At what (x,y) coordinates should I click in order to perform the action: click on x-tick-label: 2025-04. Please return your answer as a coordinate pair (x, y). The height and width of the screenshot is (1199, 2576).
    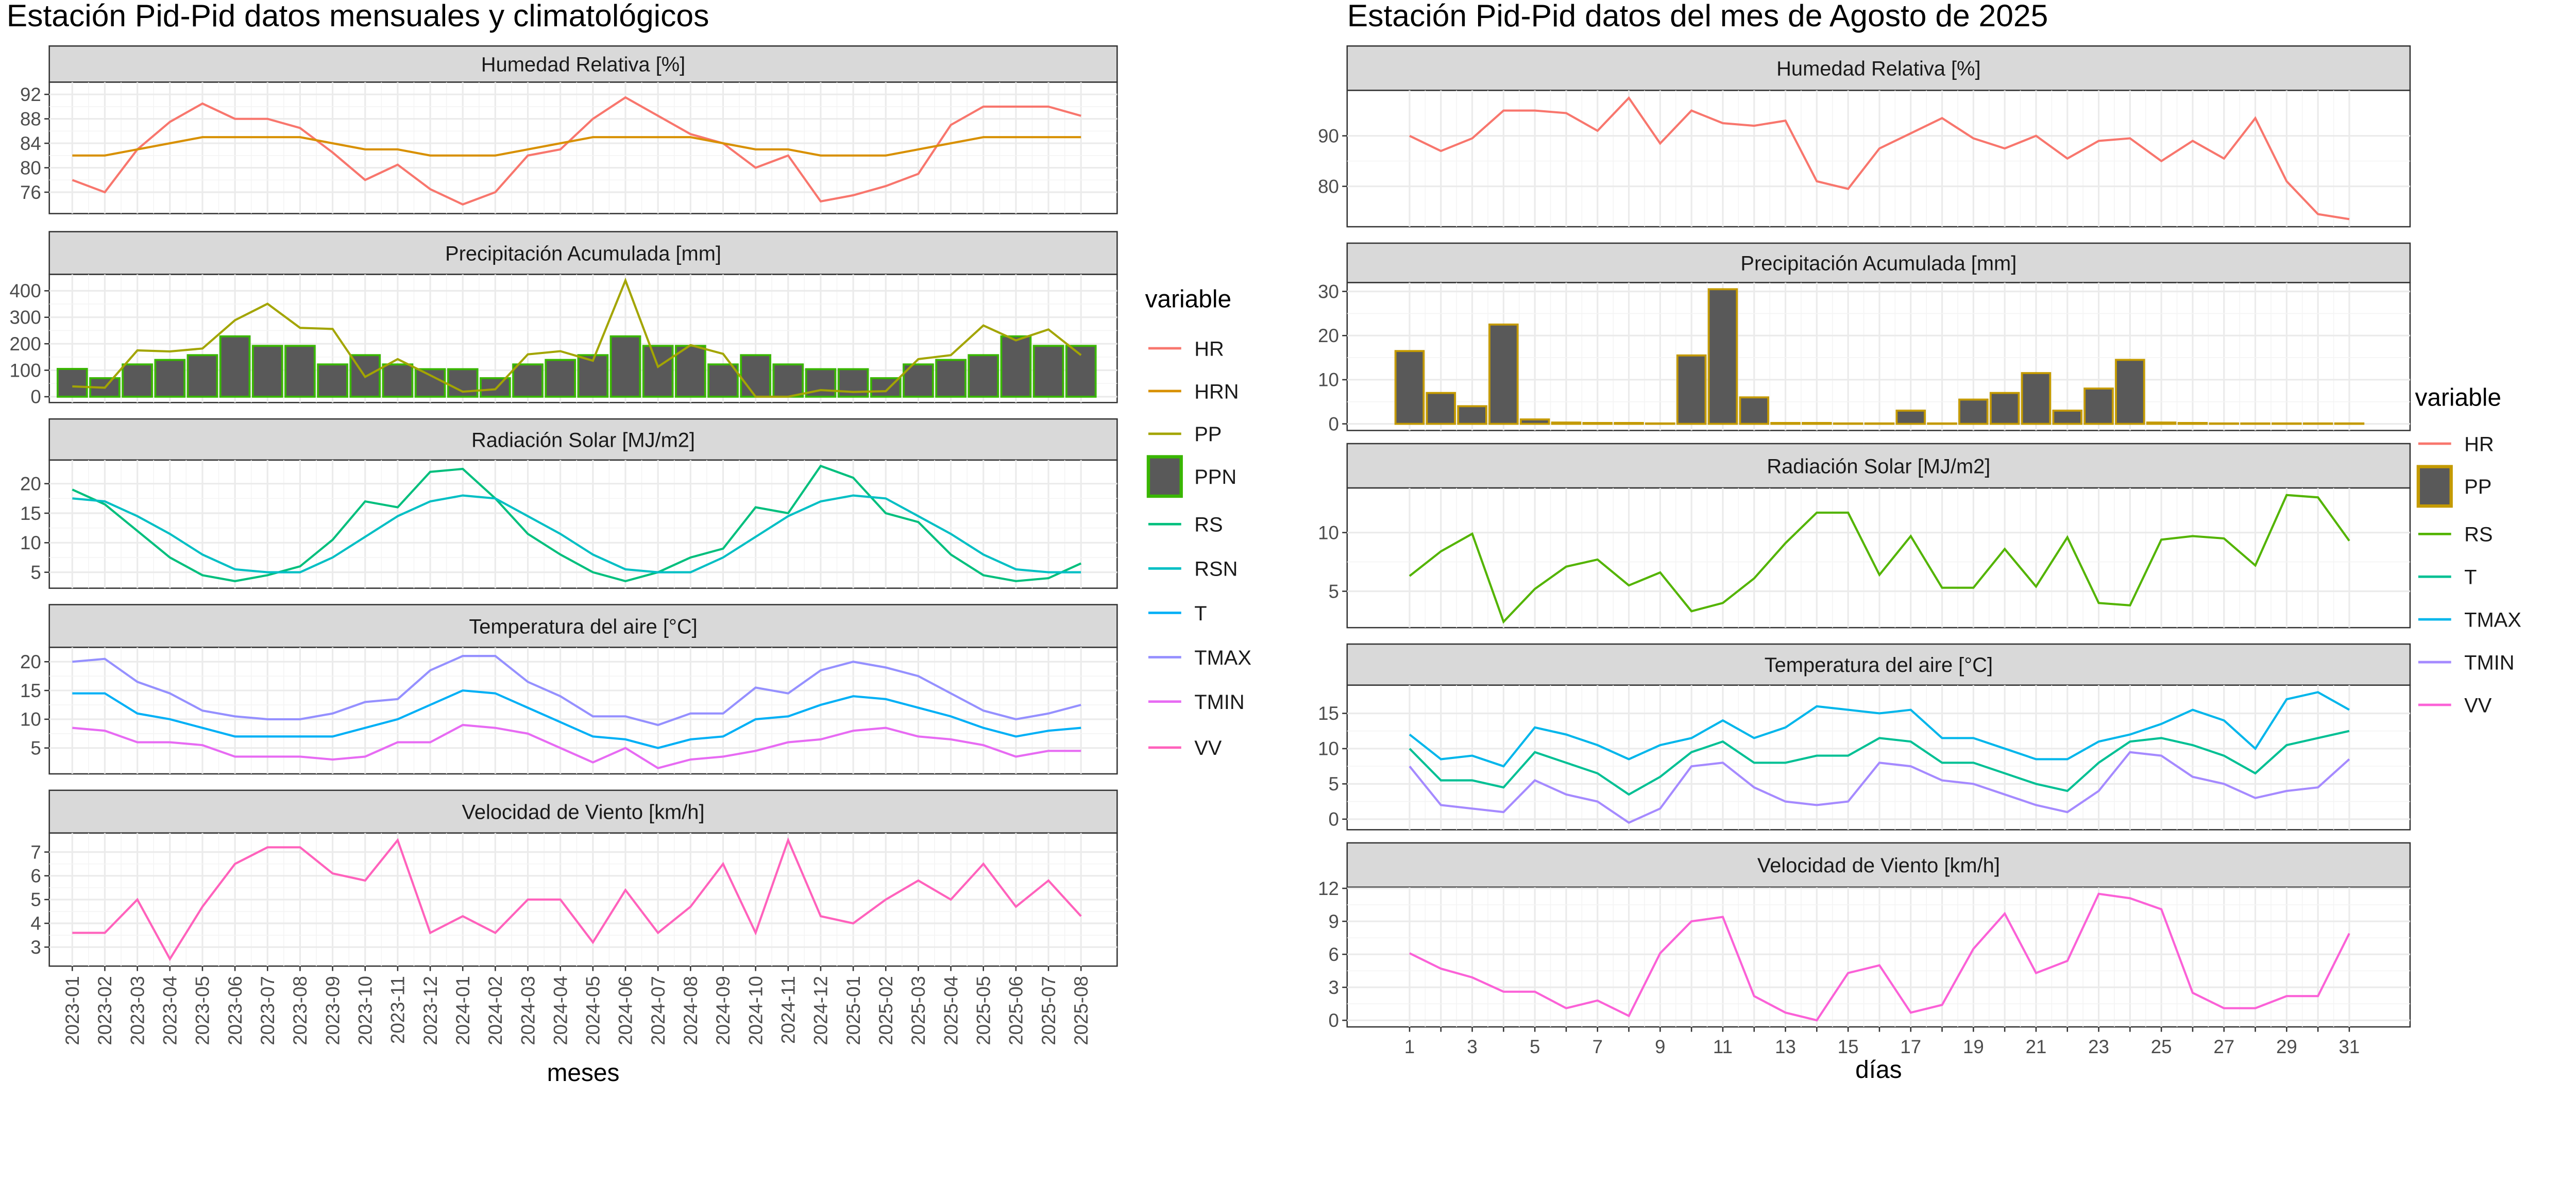
    Looking at the image, I should click on (951, 1010).